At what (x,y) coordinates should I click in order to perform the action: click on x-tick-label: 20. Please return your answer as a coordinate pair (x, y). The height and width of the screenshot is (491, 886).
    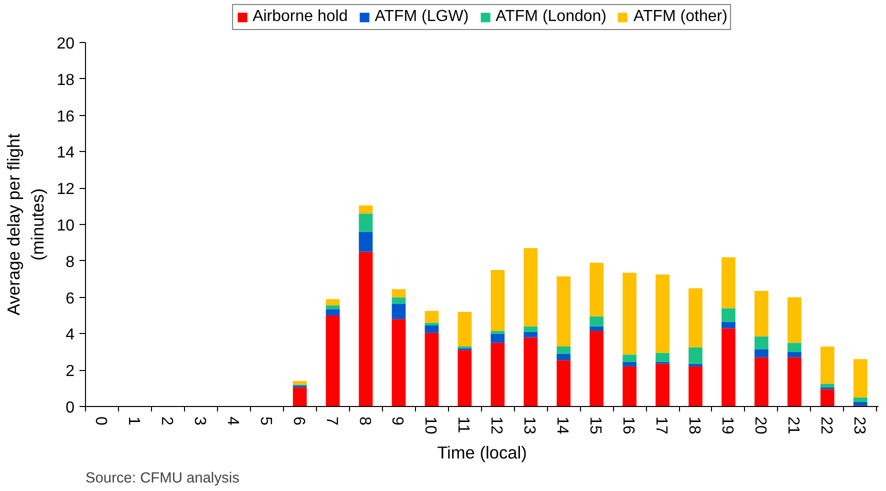
    Looking at the image, I should click on (759, 425).